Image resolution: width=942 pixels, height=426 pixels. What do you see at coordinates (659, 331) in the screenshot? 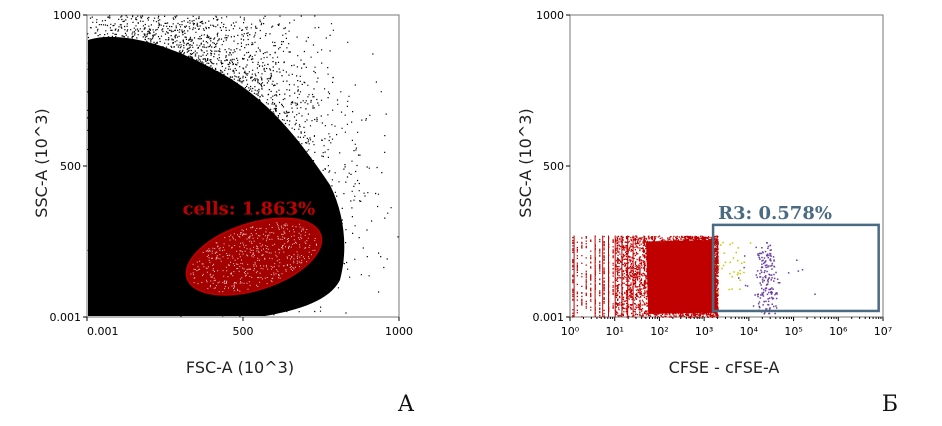
I see `panel-b-xtick-label: 10²` at bounding box center [659, 331].